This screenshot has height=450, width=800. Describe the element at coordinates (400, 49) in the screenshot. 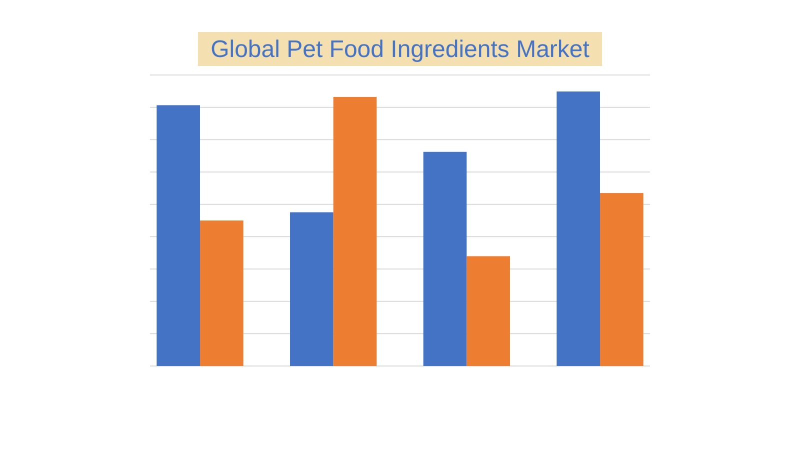

I see `chart-title: Global Pet Food Ingredients Market` at that location.